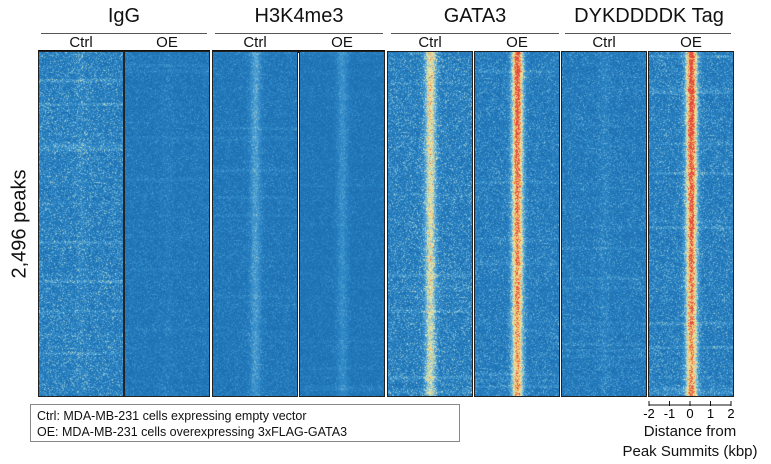 The width and height of the screenshot is (771, 464). What do you see at coordinates (689, 413) in the screenshot?
I see `x-tick-label: 0` at bounding box center [689, 413].